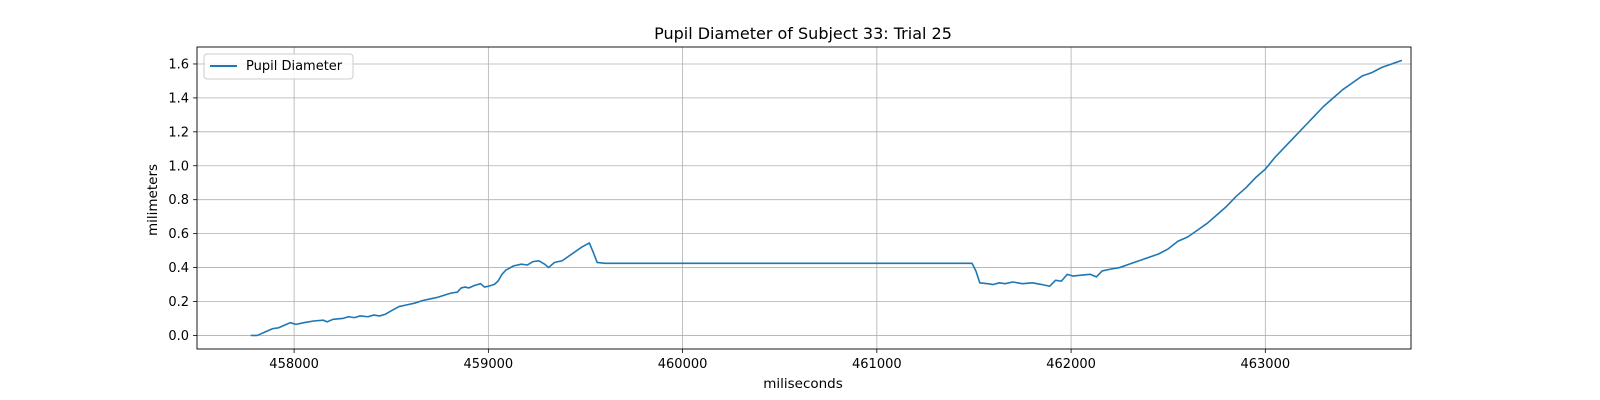  Describe the element at coordinates (178, 166) in the screenshot. I see `y-tick-label: 1.0` at that location.